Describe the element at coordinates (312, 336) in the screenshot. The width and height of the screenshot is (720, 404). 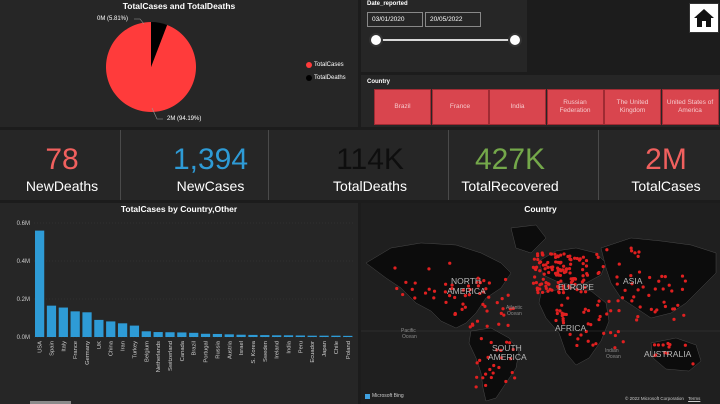
I see `bar-ecuador` at that location.